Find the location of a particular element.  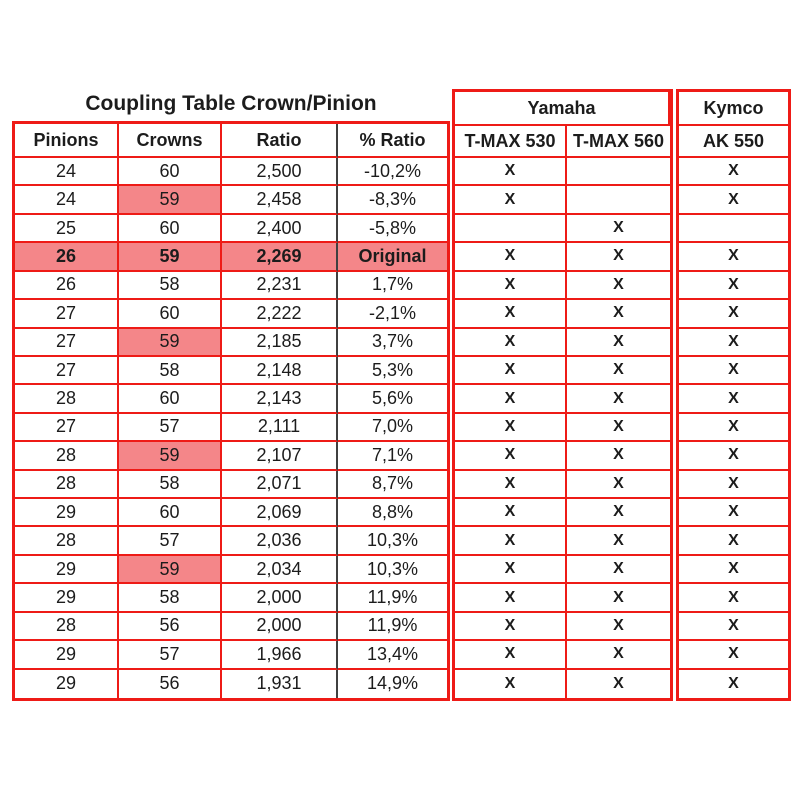

cell-pinions: 26 is located at coordinates (67, 286).